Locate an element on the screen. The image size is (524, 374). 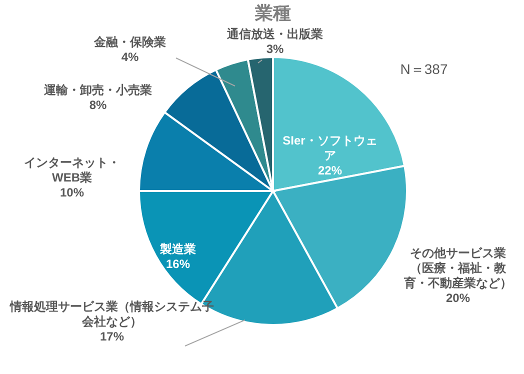
data-label: 10% is located at coordinates (72, 193).